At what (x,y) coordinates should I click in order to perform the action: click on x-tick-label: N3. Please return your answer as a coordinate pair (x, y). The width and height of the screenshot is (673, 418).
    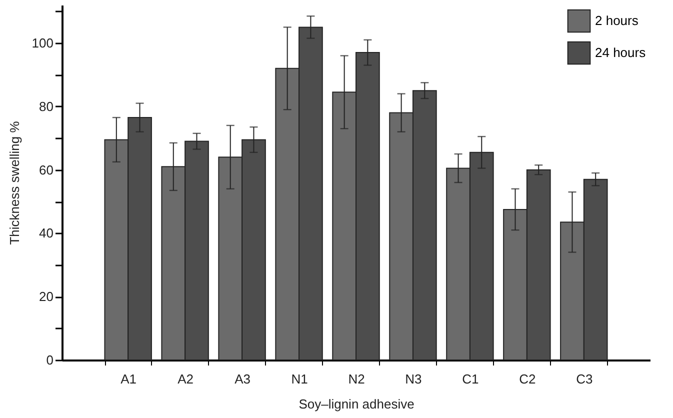
    Looking at the image, I should click on (413, 379).